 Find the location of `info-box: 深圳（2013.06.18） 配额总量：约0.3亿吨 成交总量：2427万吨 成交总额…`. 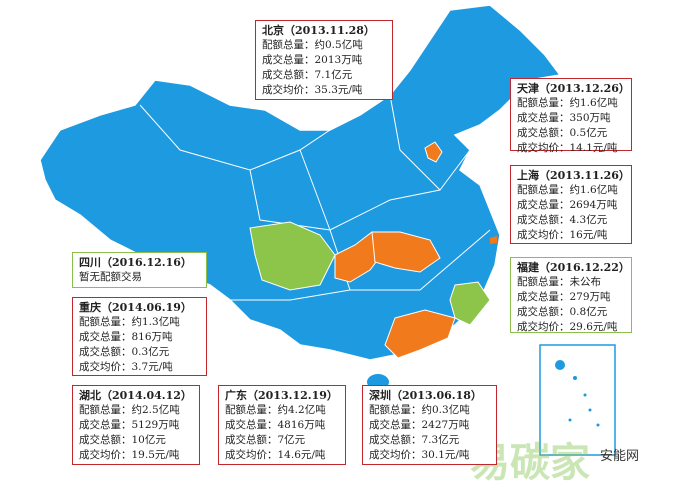

info-box: 深圳（2013.06.18） 配额总量：约0.3亿吨 成交总量：2427万吨 成交总额… is located at coordinates (429, 425).